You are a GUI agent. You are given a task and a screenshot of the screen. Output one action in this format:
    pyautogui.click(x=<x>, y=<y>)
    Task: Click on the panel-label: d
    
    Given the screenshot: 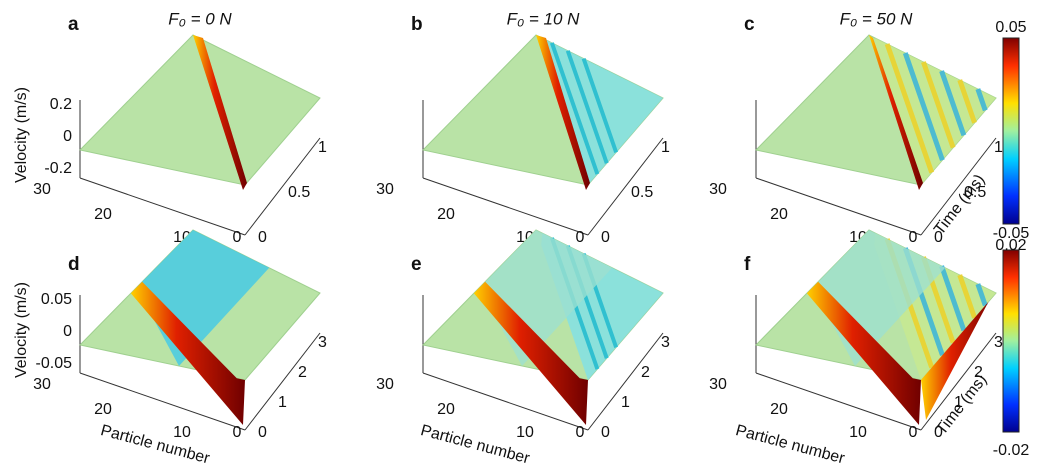 What is the action you would take?
    pyautogui.click(x=74, y=264)
    